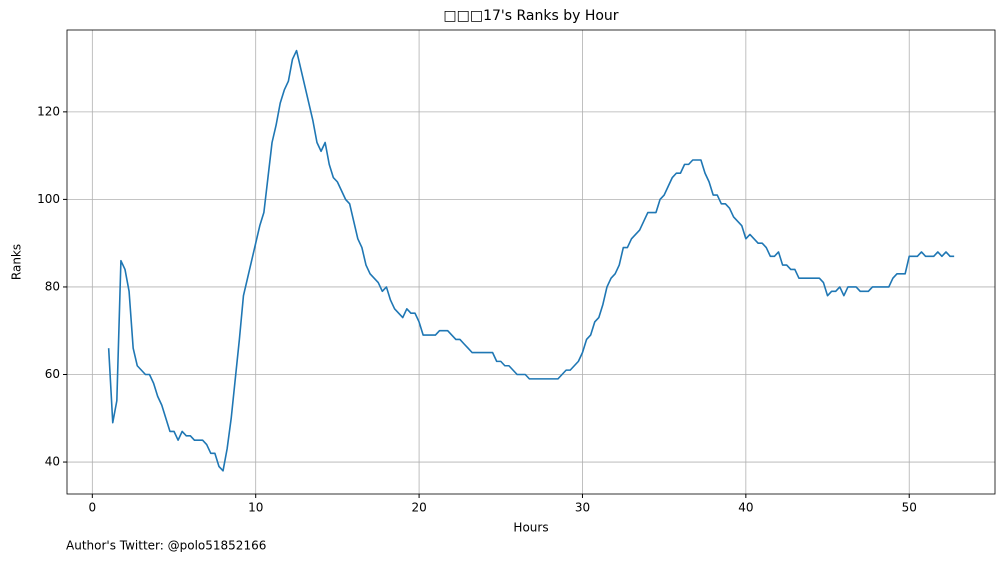 The image size is (1005, 562). What do you see at coordinates (48, 199) in the screenshot?
I see `y-tick-label: 100` at bounding box center [48, 199].